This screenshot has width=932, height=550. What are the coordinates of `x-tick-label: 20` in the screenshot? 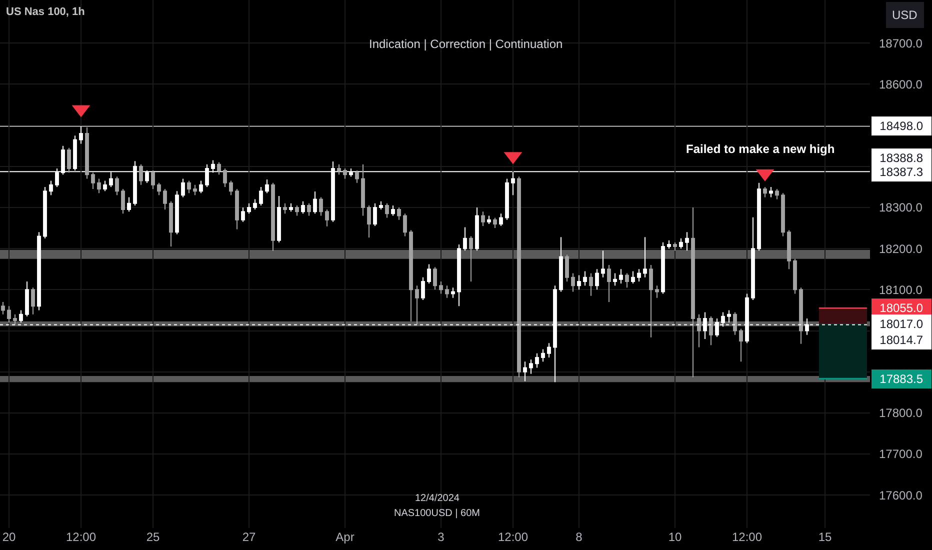 It's located at (9, 537).